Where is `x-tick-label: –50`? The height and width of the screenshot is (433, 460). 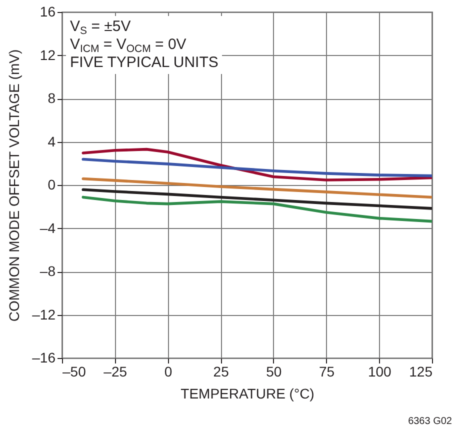 x-tick-label: –50 is located at coordinates (74, 372).